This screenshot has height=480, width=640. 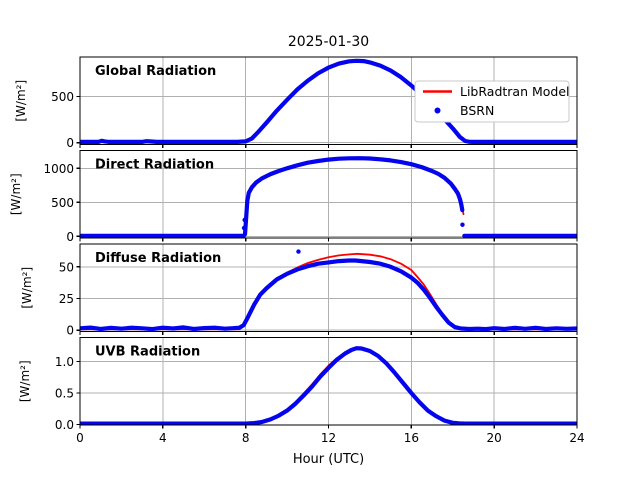 I want to click on y-axis-unit-label-uvb-radiation: [W/m²], so click(x=25, y=381).